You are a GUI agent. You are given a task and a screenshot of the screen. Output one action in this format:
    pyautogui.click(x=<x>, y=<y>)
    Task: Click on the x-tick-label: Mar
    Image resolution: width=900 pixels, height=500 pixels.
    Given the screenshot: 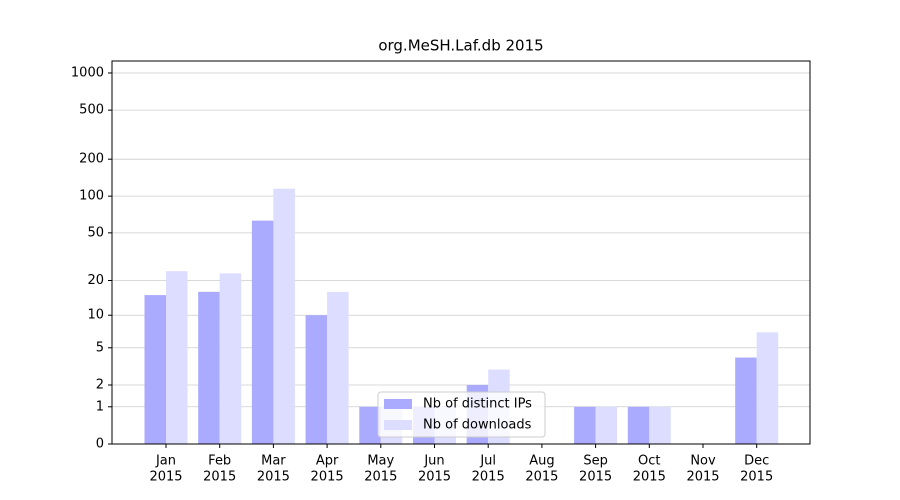 What is the action you would take?
    pyautogui.click(x=273, y=461)
    